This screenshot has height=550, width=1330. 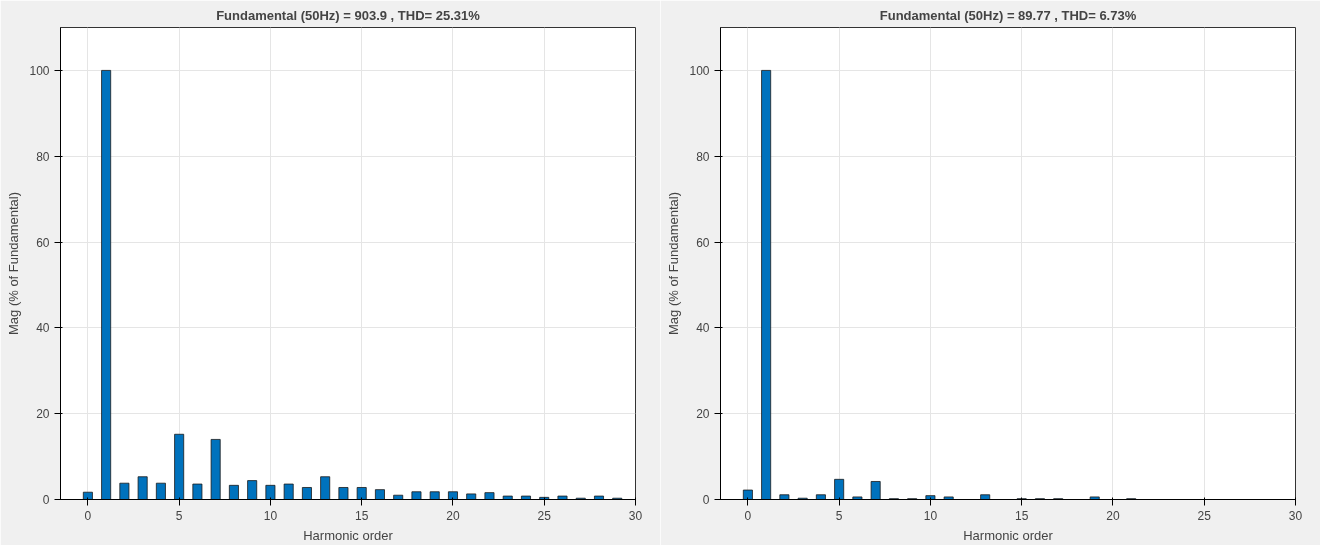 What do you see at coordinates (348, 15) in the screenshot?
I see `chart-title: Fundamental (50Hz) = 903.9 , THD= 25.31%` at bounding box center [348, 15].